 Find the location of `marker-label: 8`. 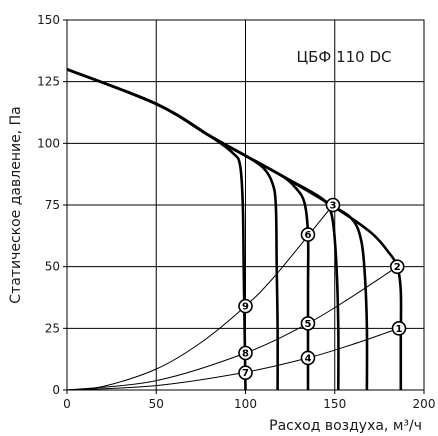

marker-label: 8 is located at coordinates (245, 354).